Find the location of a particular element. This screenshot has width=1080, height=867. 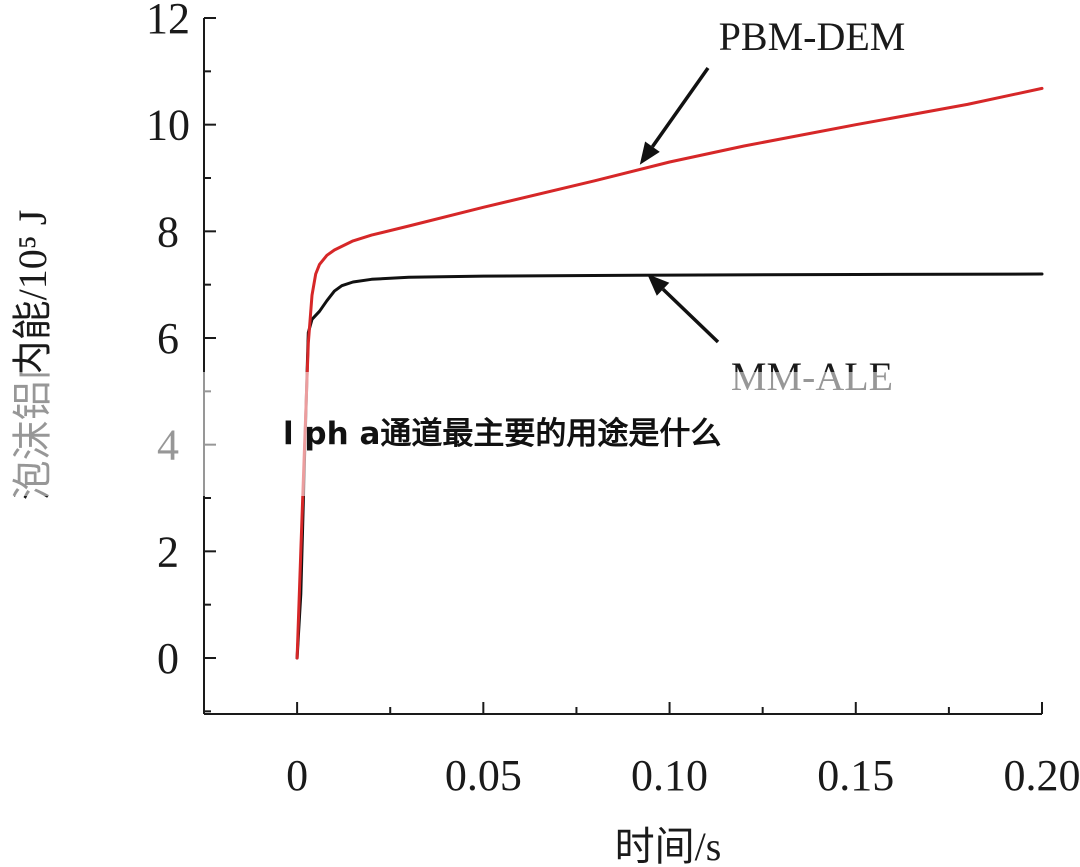

x-tick-label: 0.15 is located at coordinates (855, 775).